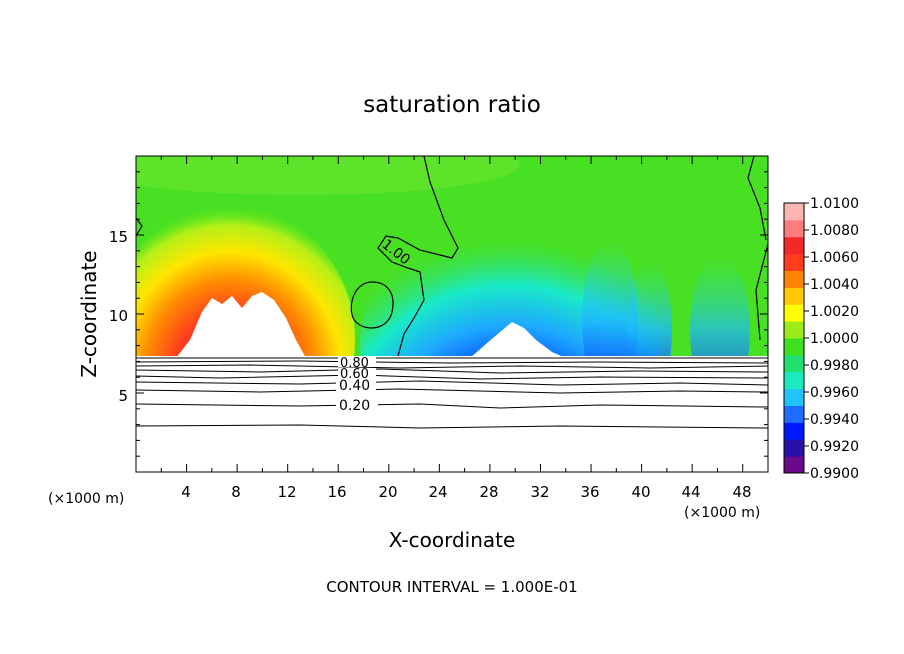 The image size is (904, 654). Describe the element at coordinates (589, 492) in the screenshot. I see `x-tick-label: 36` at that location.